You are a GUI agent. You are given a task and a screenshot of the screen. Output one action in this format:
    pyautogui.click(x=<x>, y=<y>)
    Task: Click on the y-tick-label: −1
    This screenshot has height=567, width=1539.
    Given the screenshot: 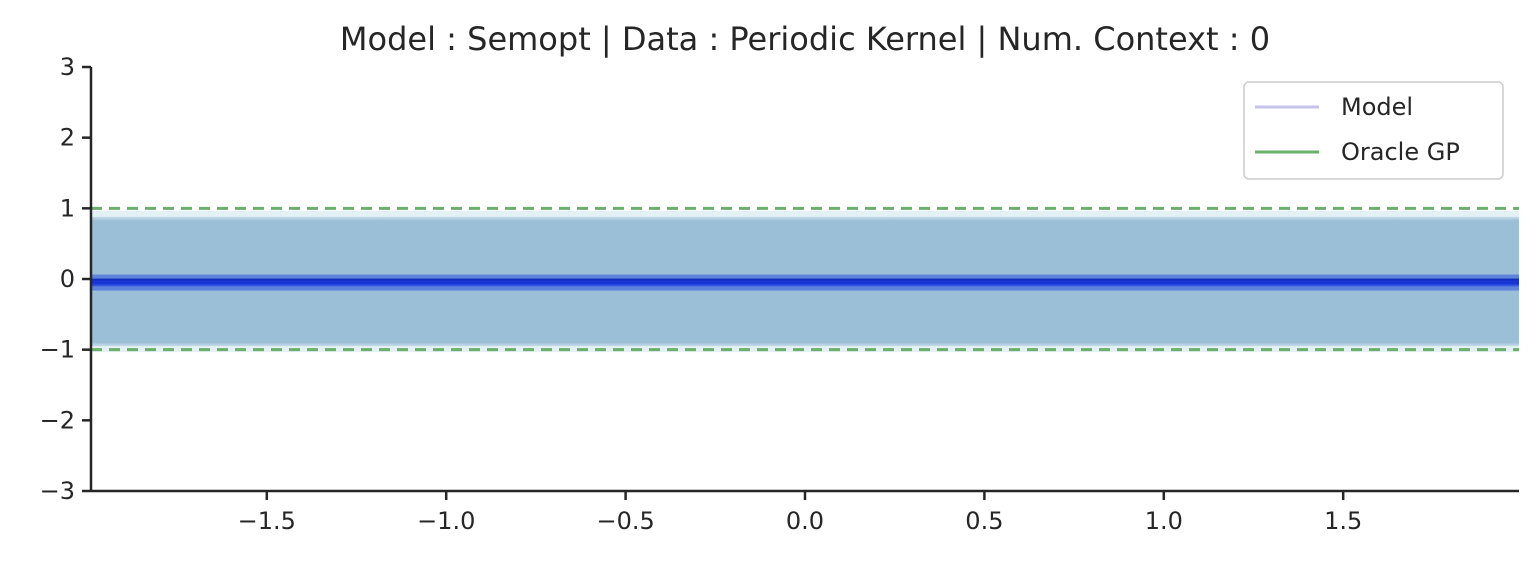 What is the action you would take?
    pyautogui.click(x=57, y=350)
    